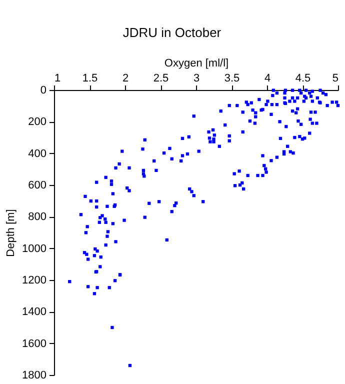  Describe the element at coordinates (34, 280) in the screenshot. I see `y-tick-label: 1200` at that location.